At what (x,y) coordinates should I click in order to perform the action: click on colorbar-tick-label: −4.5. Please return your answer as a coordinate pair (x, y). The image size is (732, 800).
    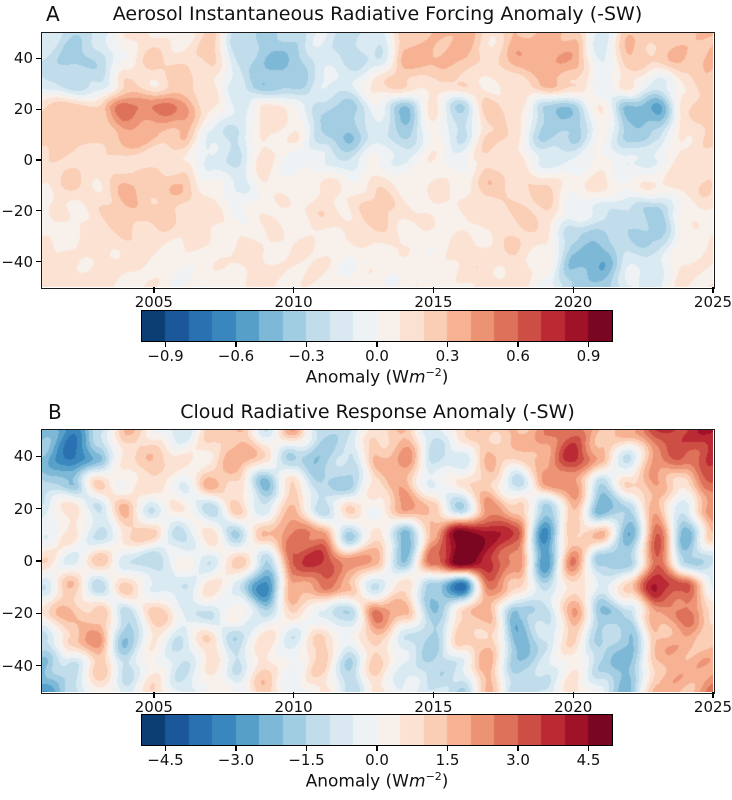
    Looking at the image, I should click on (165, 760).